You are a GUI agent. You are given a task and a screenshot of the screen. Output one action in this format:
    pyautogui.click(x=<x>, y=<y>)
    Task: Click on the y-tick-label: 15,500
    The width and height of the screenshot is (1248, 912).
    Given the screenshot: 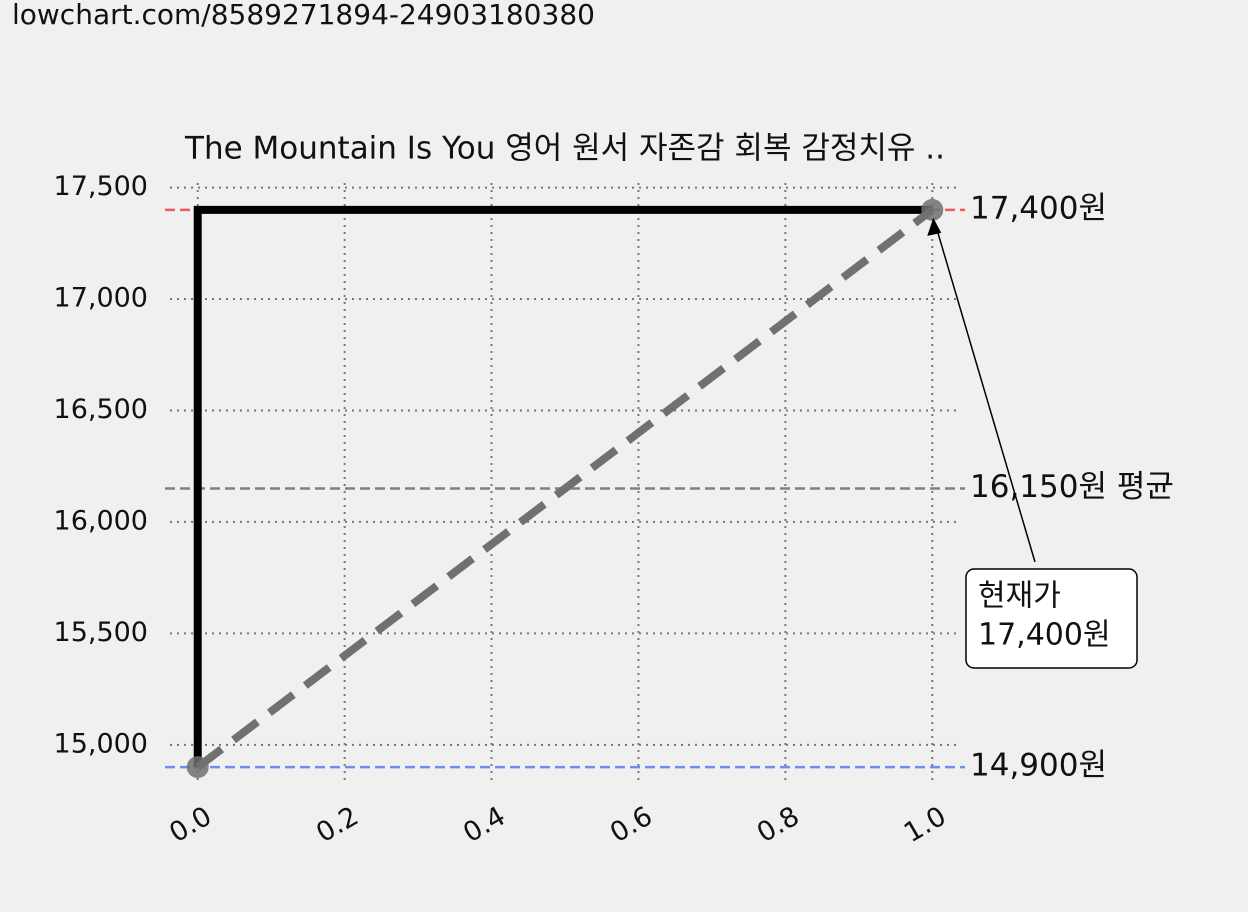 What is the action you would take?
    pyautogui.click(x=101, y=632)
    